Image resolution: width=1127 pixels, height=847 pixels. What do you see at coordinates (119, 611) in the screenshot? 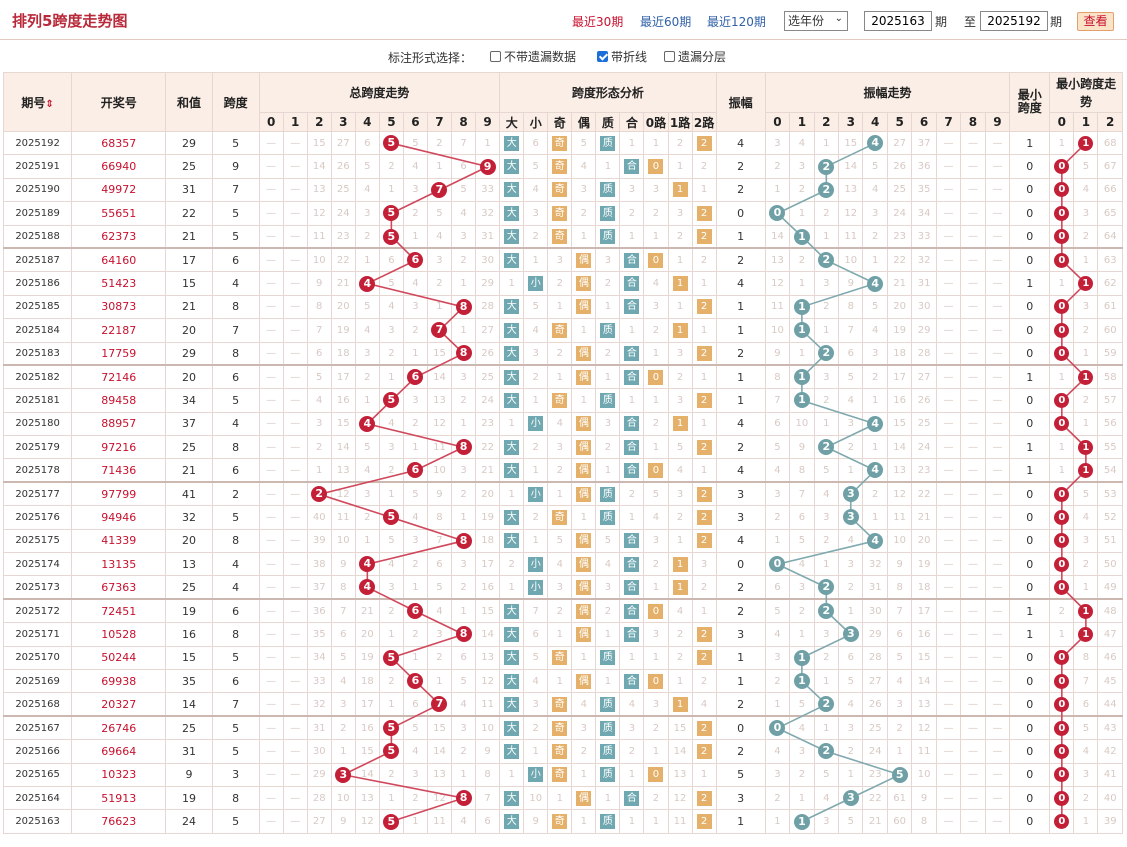
I see `number-cell: 72451` at bounding box center [119, 611].